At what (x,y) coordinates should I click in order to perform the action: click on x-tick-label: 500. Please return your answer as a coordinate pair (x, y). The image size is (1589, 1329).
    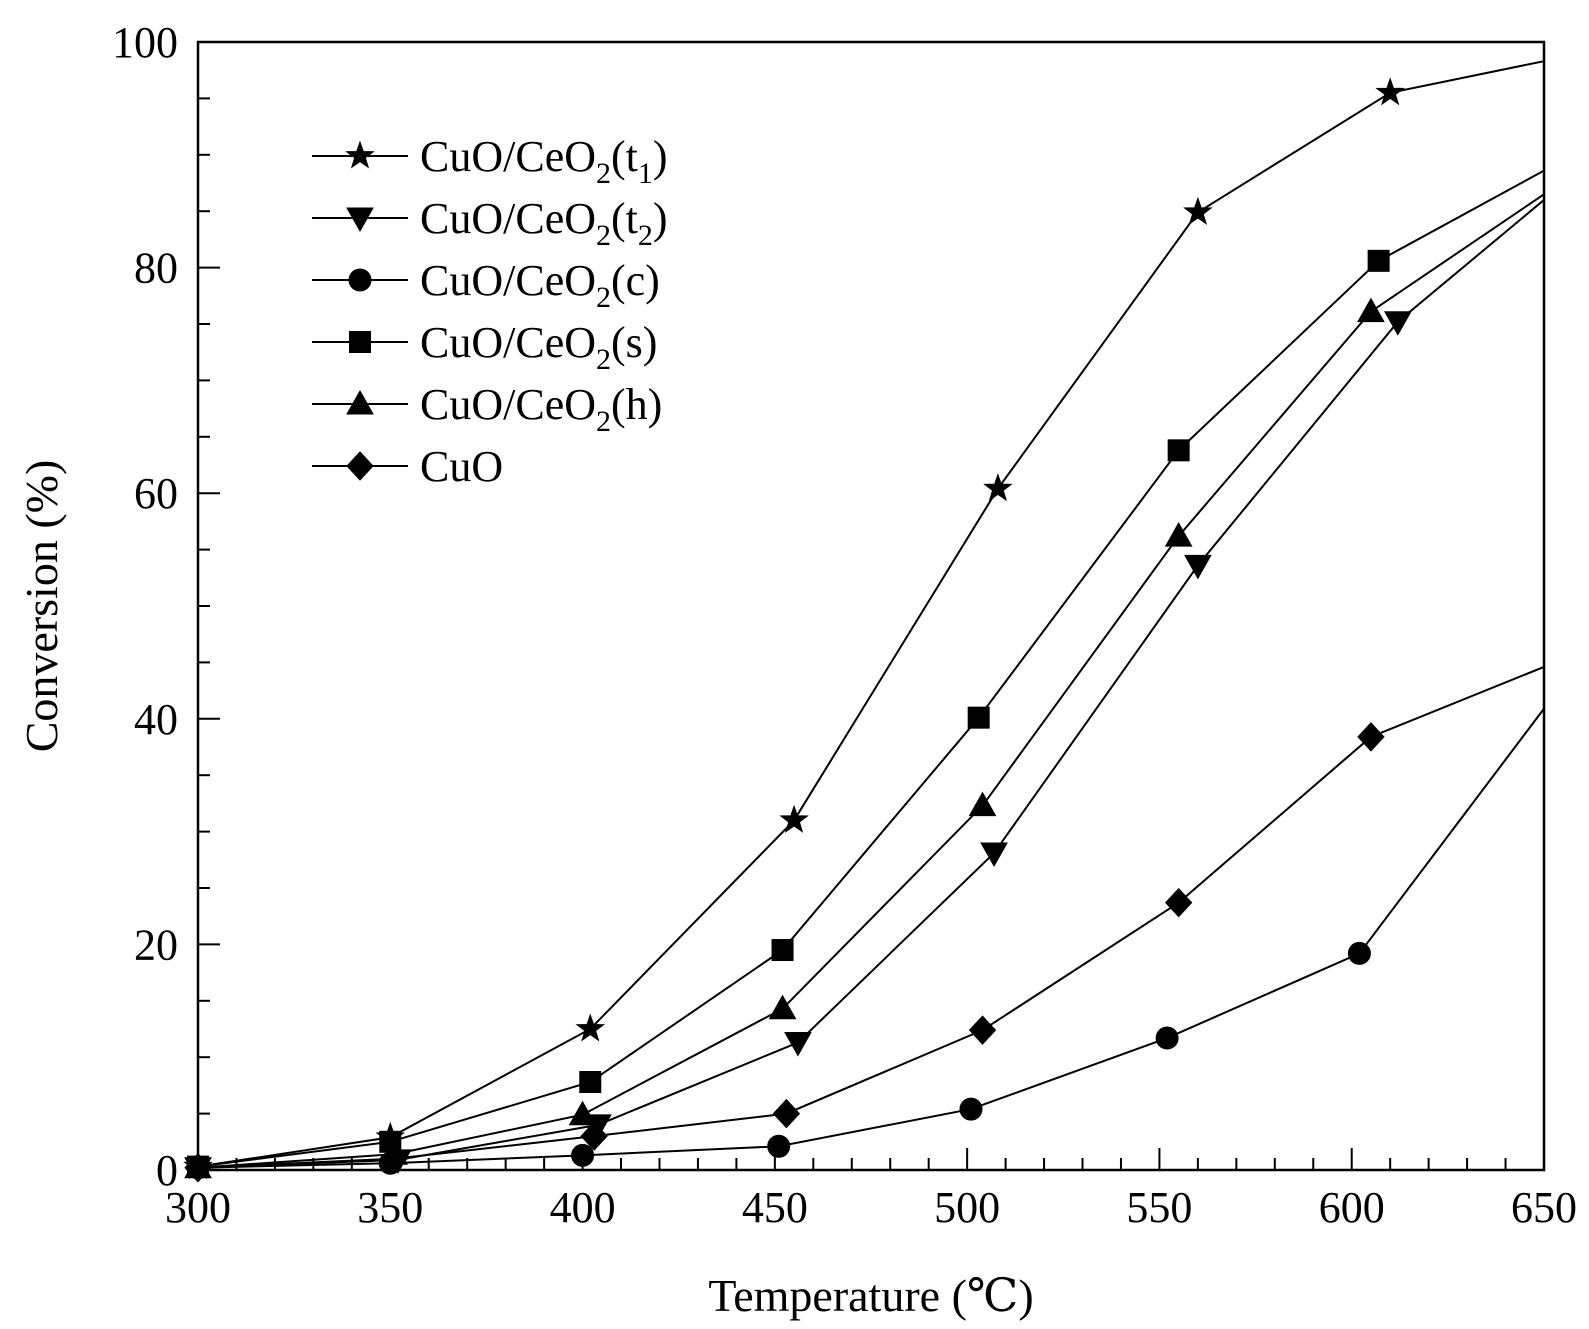
    Looking at the image, I should click on (967, 1207).